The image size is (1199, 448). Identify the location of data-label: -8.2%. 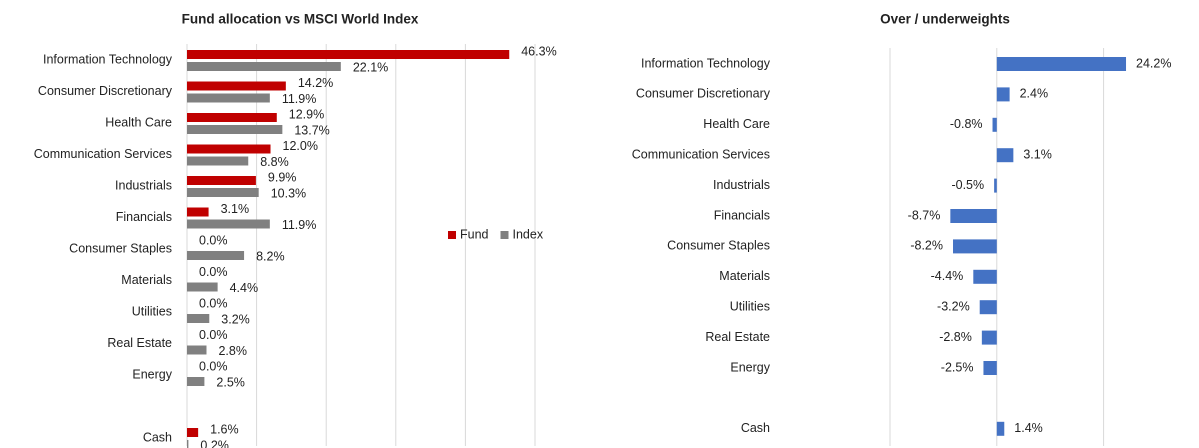
(926, 246).